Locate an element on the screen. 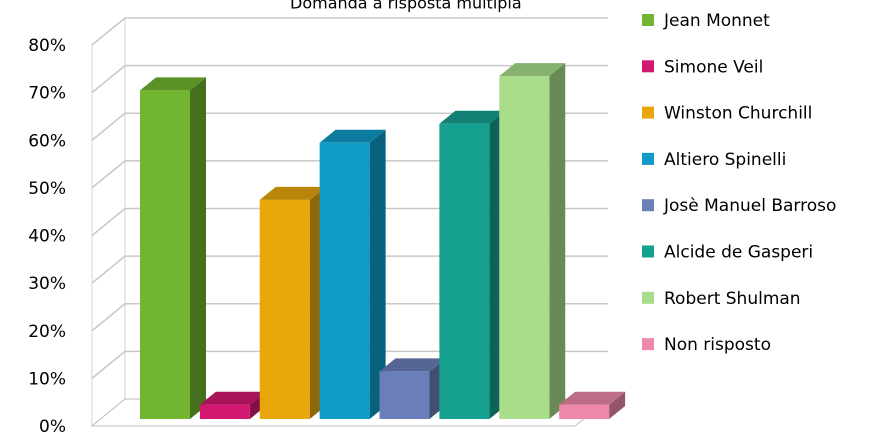 The height and width of the screenshot is (437, 885). y-tick-label: 10% is located at coordinates (47, 379).